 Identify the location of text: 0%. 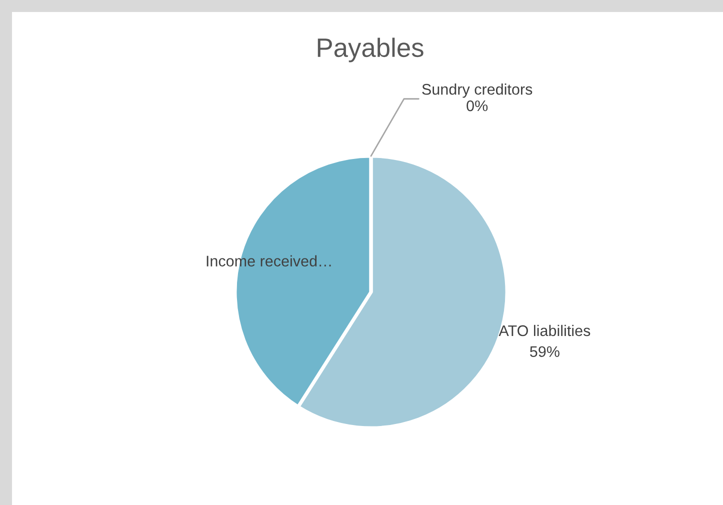
(477, 106).